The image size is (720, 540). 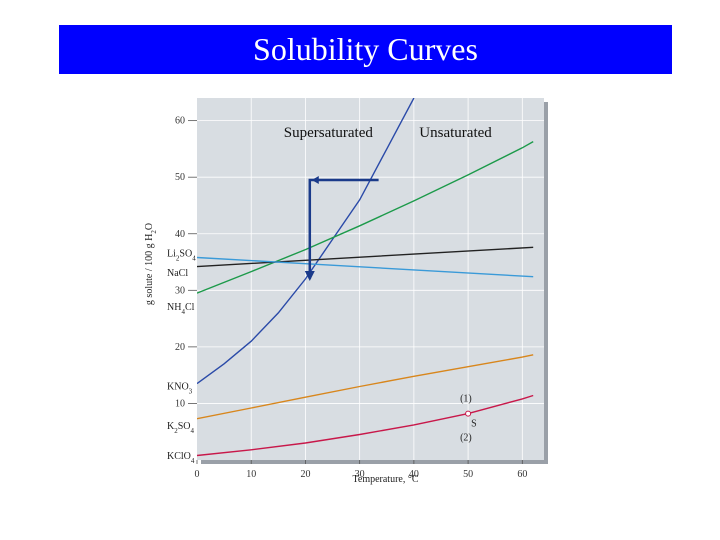 I want to click on x-tick-label: 60, so click(x=522, y=474).